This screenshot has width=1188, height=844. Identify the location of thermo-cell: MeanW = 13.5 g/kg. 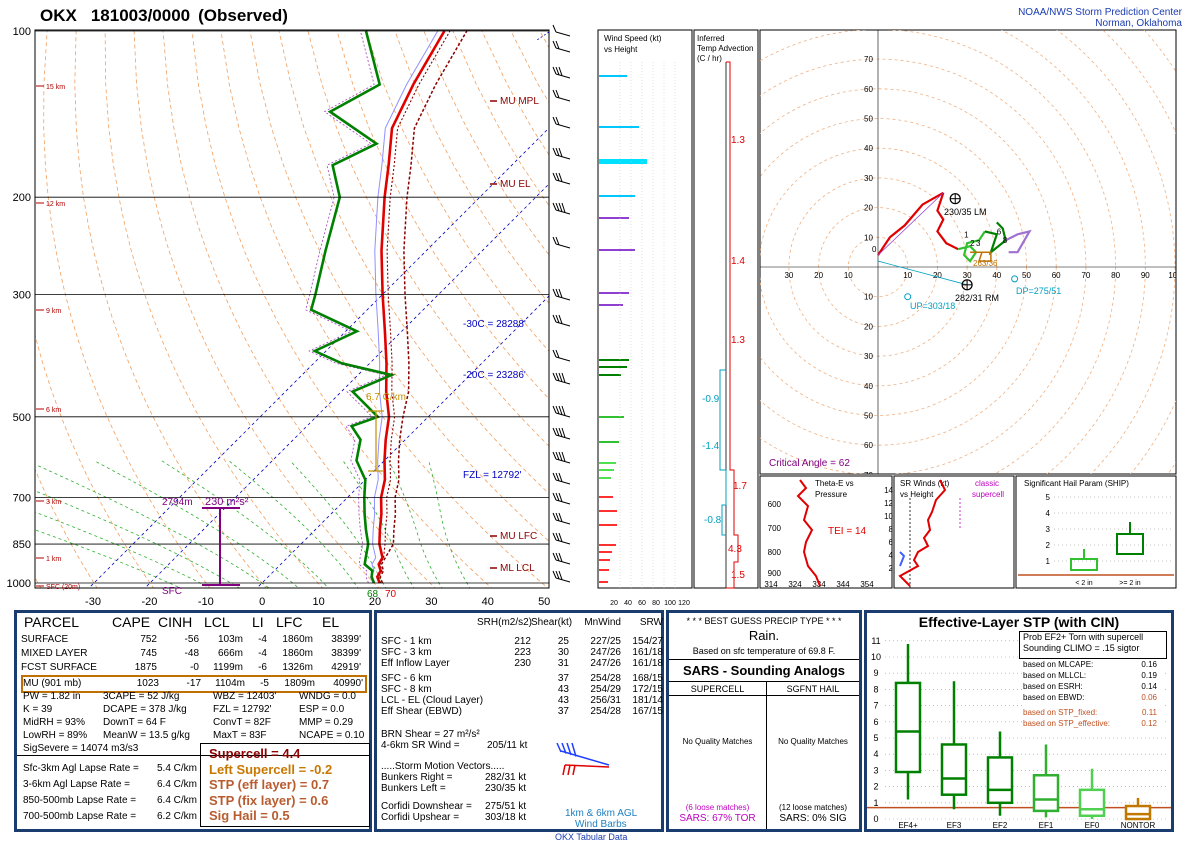
(146, 735).